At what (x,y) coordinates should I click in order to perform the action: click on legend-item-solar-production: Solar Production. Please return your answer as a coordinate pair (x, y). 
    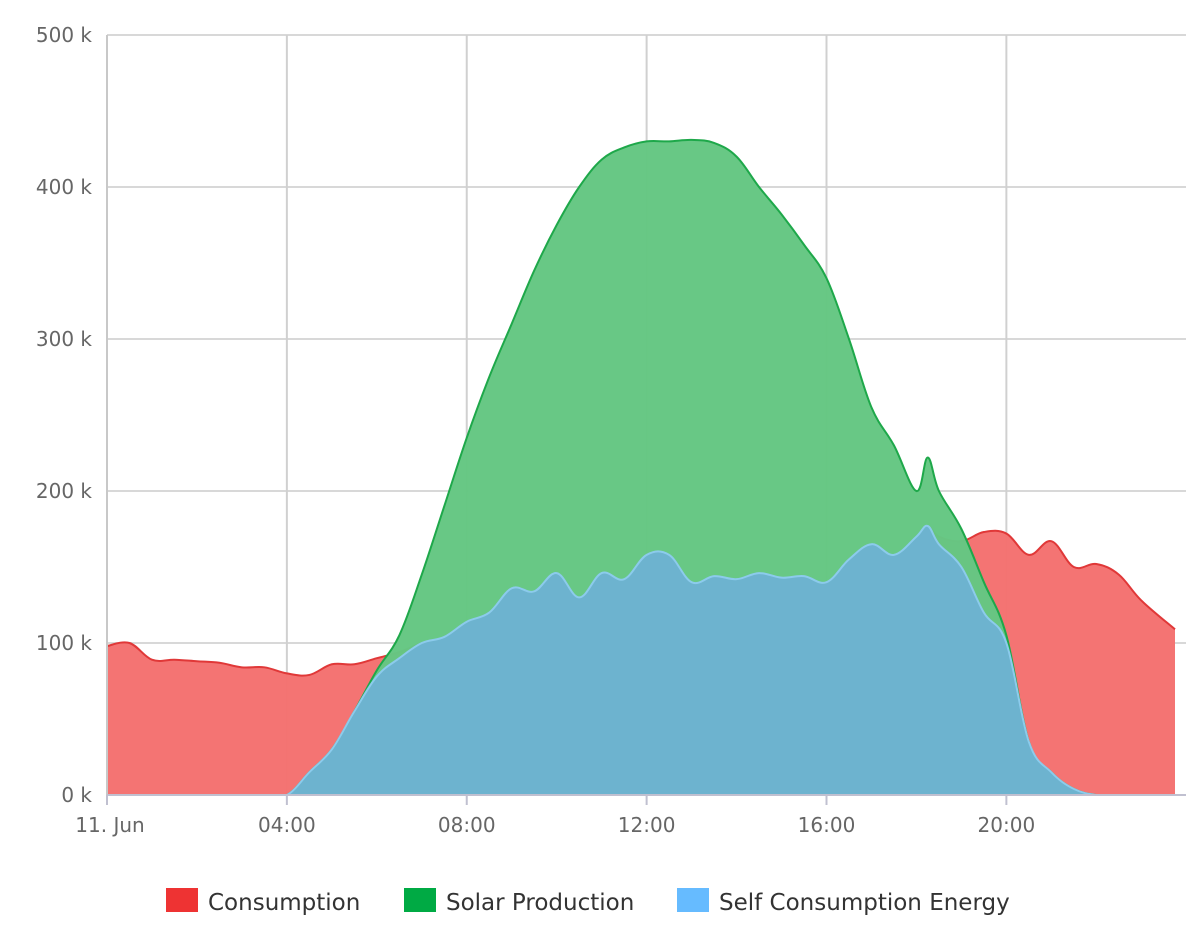
    Looking at the image, I should click on (519, 902).